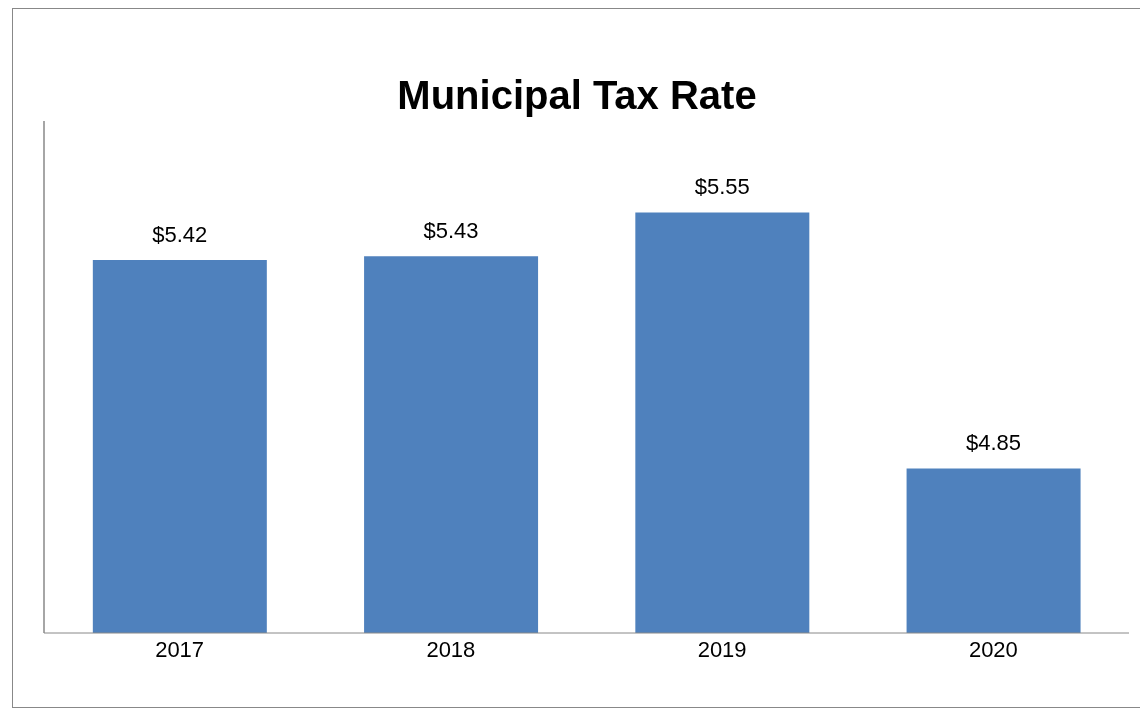 The width and height of the screenshot is (1140, 710). I want to click on data-label: $5.43, so click(451, 231).